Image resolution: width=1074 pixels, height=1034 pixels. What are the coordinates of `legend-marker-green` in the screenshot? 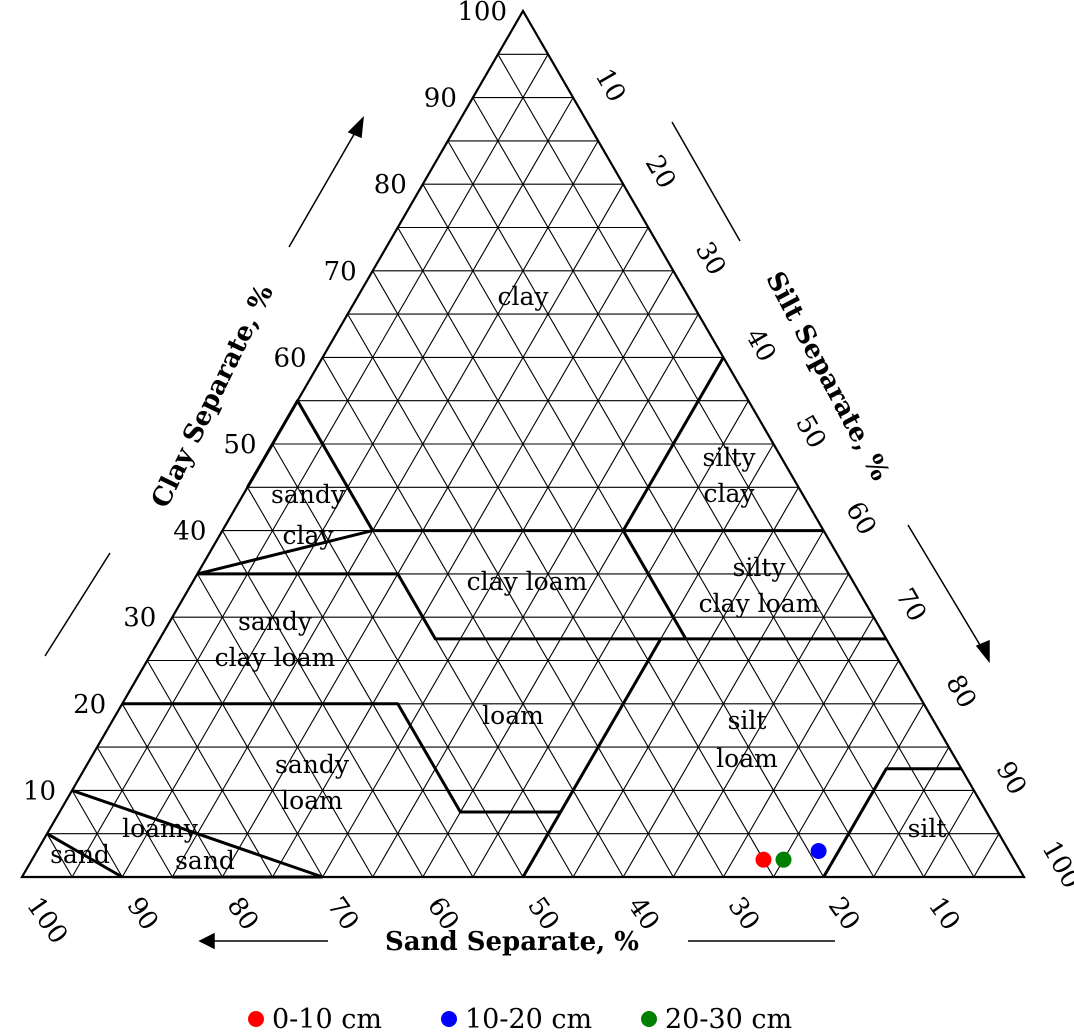 It's located at (649, 1019).